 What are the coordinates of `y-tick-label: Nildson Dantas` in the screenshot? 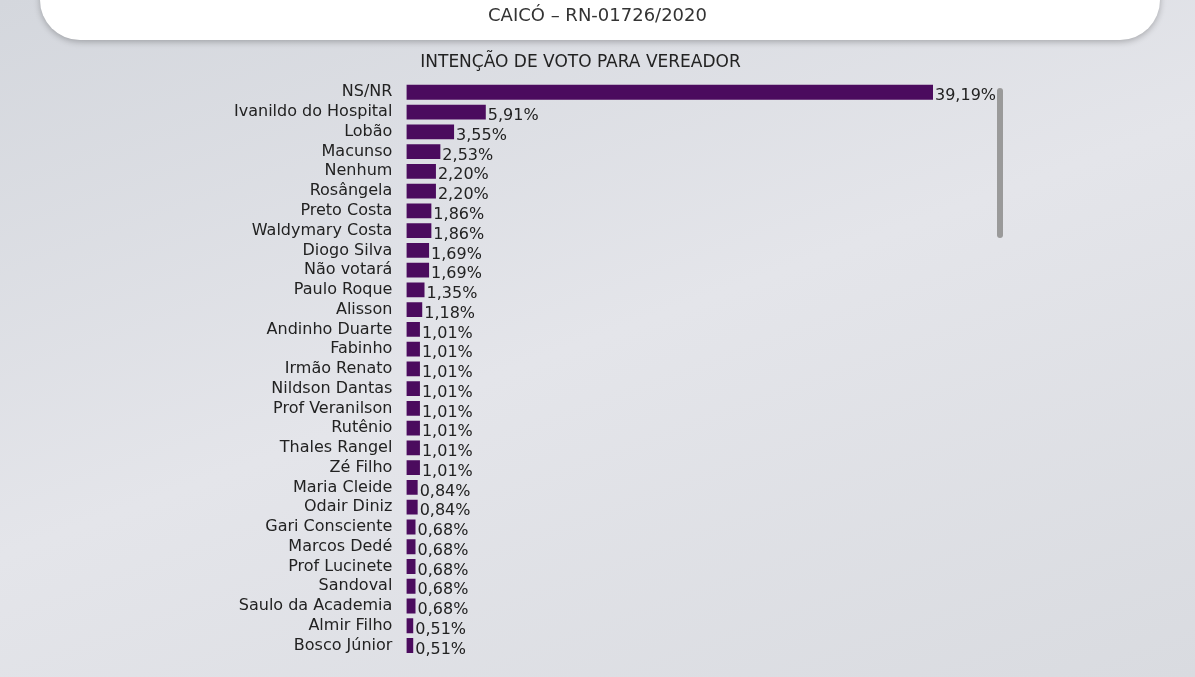 It's located at (332, 387).